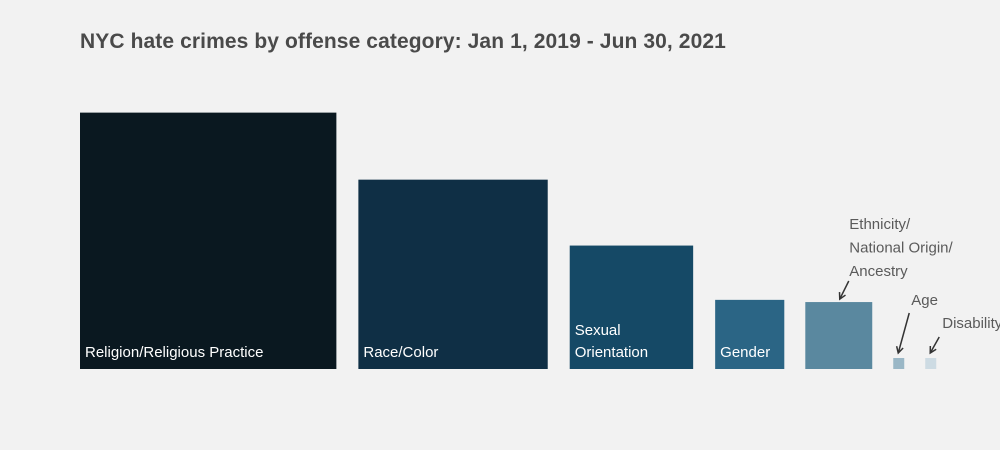  Describe the element at coordinates (750, 334) in the screenshot. I see `square-gender` at that location.